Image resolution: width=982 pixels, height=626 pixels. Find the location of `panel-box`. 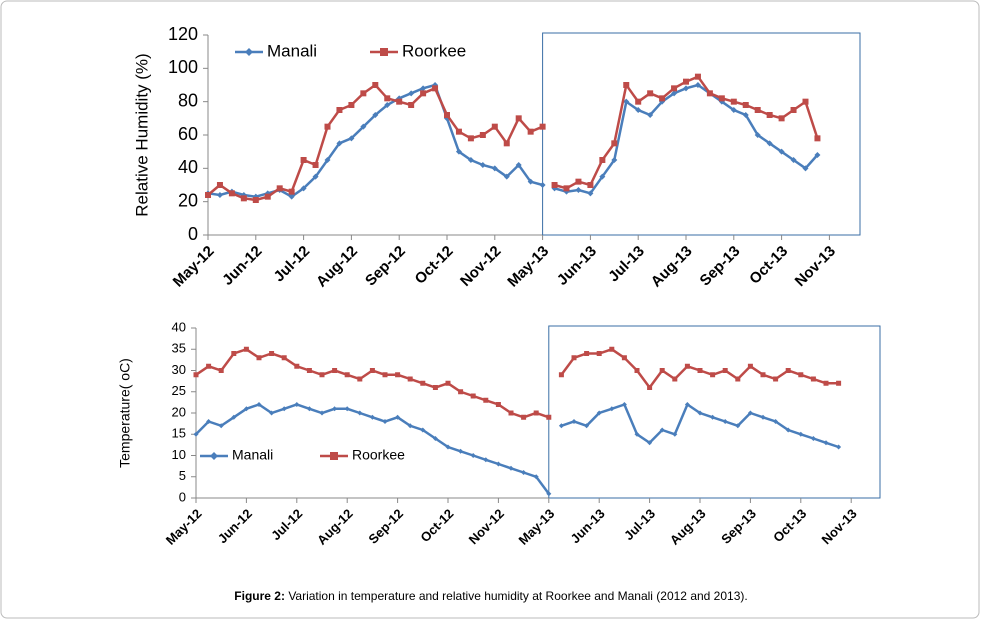

panel-box is located at coordinates (701, 134).